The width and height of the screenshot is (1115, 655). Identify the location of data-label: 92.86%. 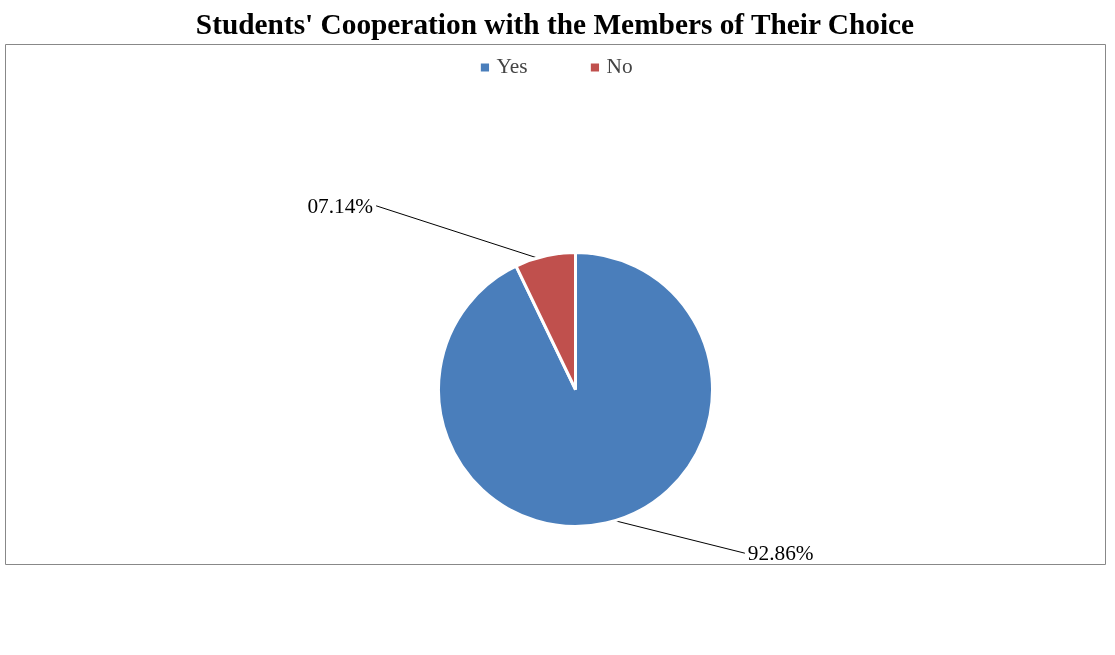
(780, 553).